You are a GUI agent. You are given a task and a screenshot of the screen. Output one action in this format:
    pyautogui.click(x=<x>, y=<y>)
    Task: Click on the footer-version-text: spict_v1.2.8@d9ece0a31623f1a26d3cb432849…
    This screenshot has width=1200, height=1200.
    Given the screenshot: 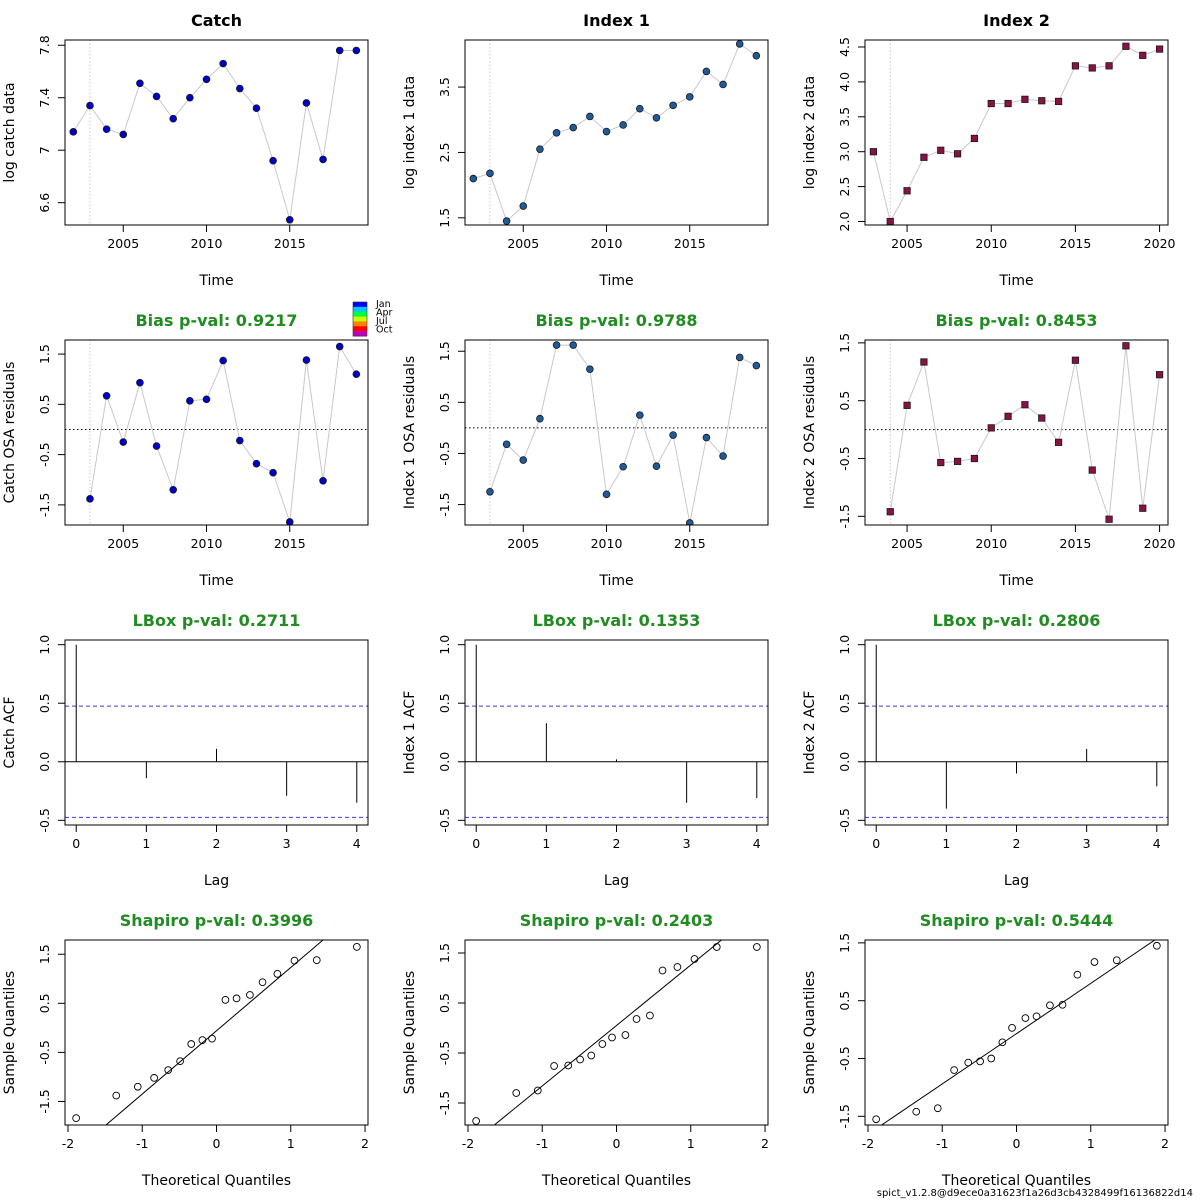 What is the action you would take?
    pyautogui.click(x=1035, y=1193)
    